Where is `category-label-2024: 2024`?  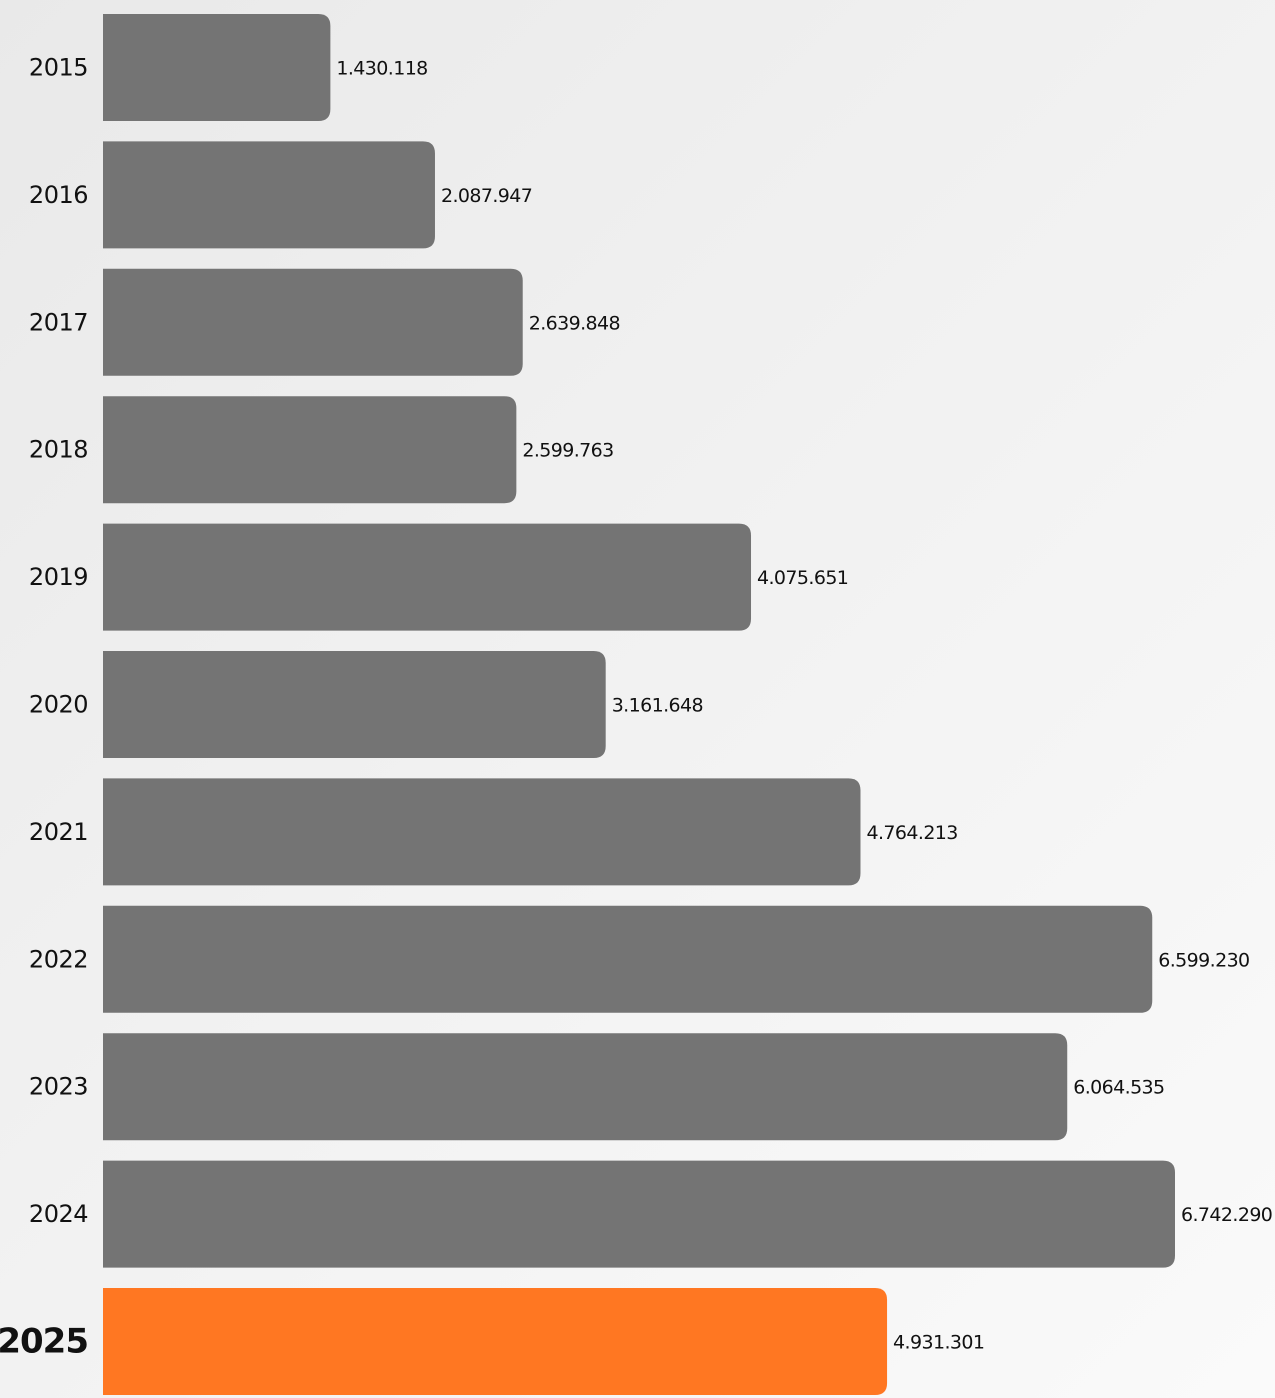 category-label-2024: 2024 is located at coordinates (58, 1214).